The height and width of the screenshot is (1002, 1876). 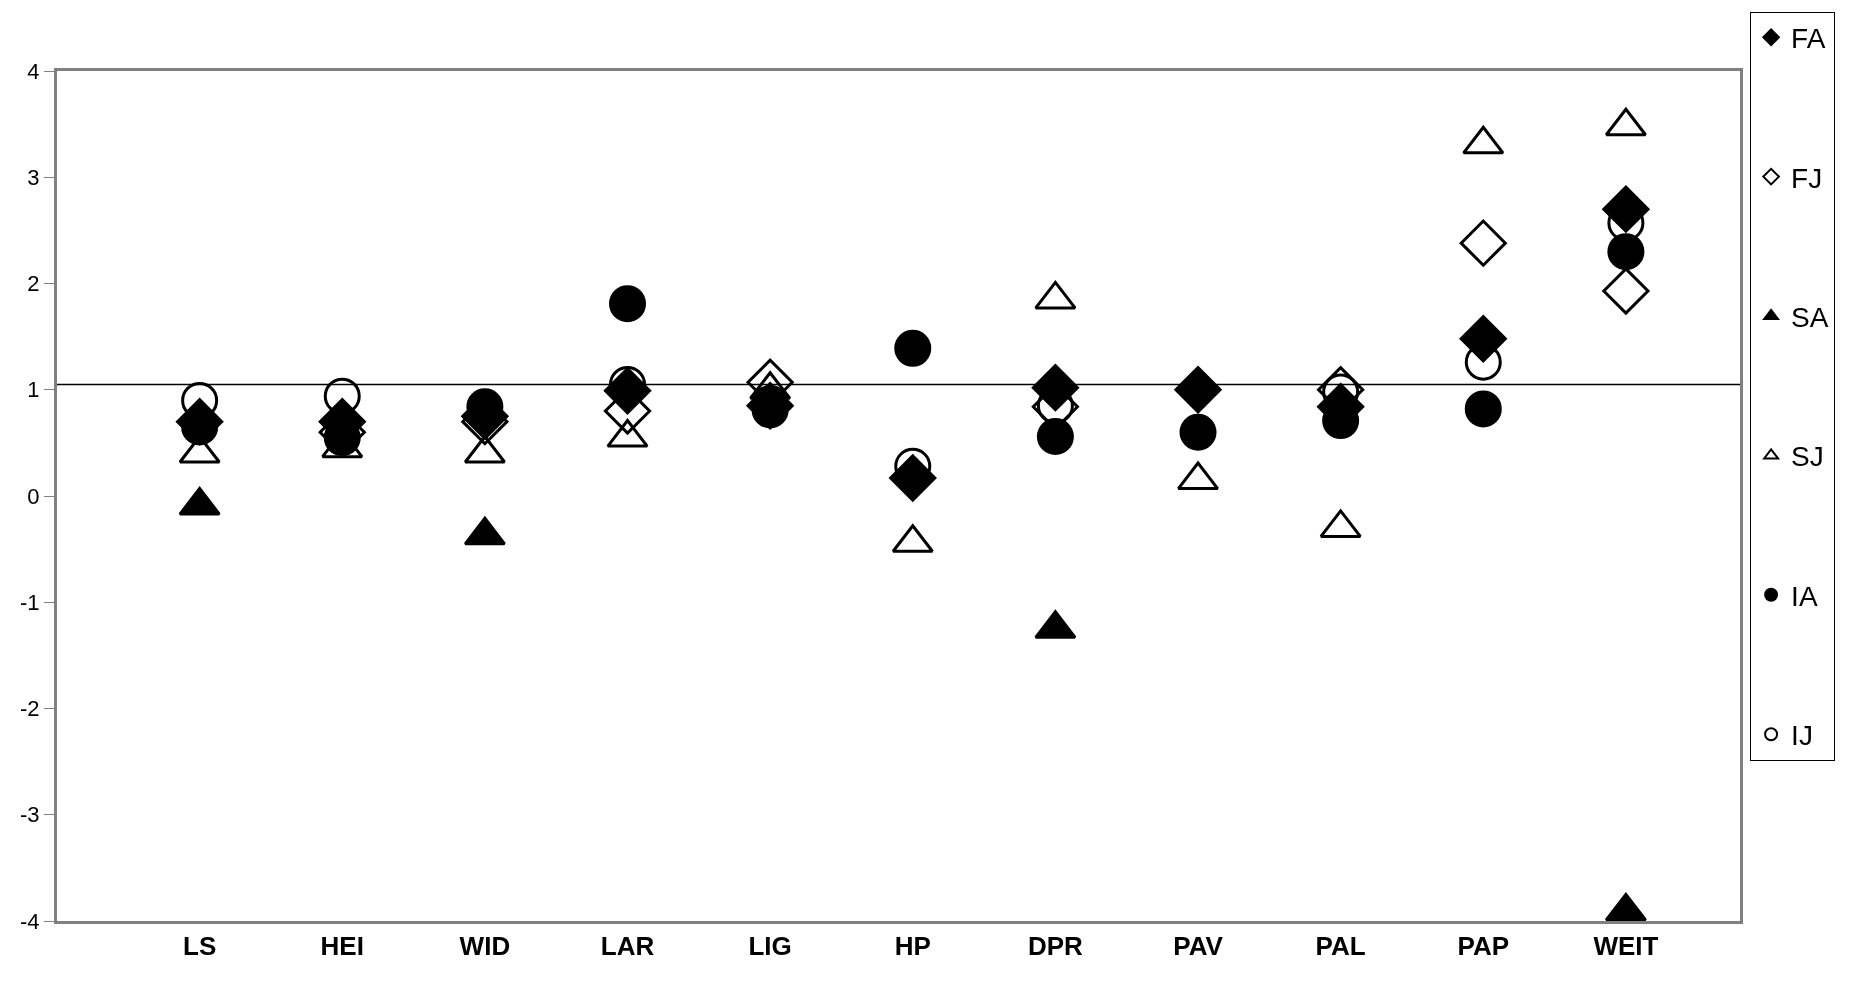 I want to click on legend-label: IJ, so click(x=1802, y=736).